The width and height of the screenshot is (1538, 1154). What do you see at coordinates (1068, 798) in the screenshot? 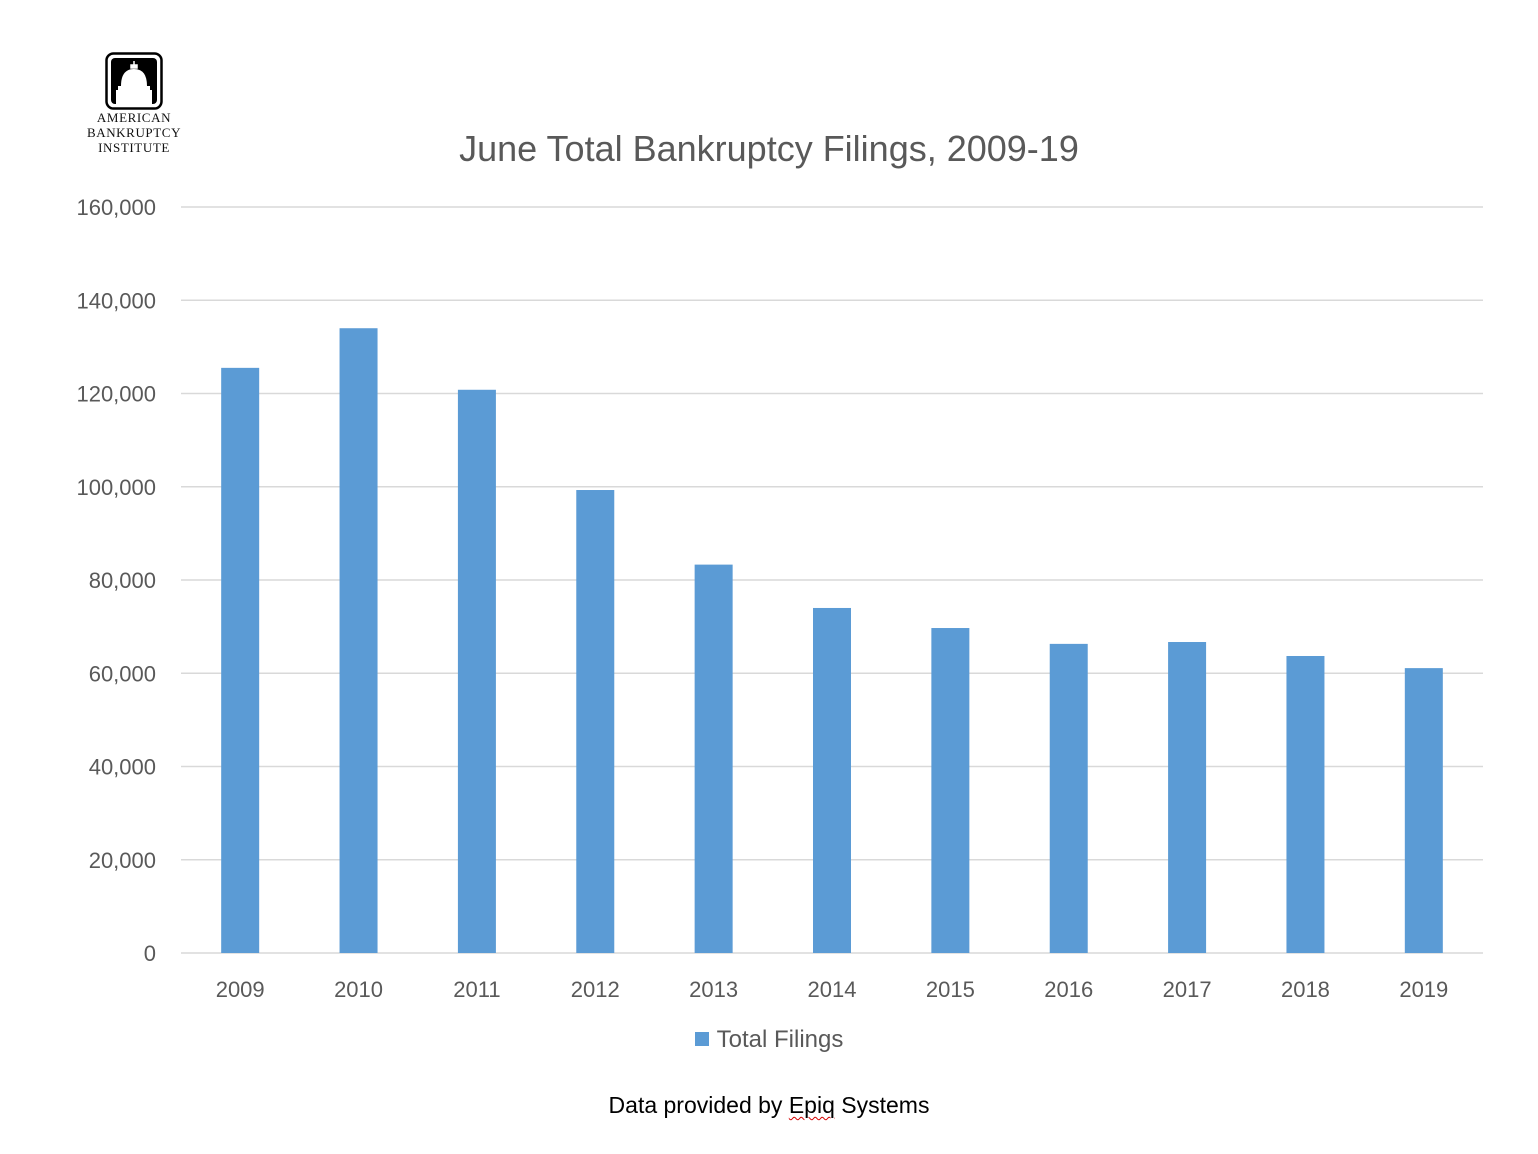
I see `bar-2016` at bounding box center [1068, 798].